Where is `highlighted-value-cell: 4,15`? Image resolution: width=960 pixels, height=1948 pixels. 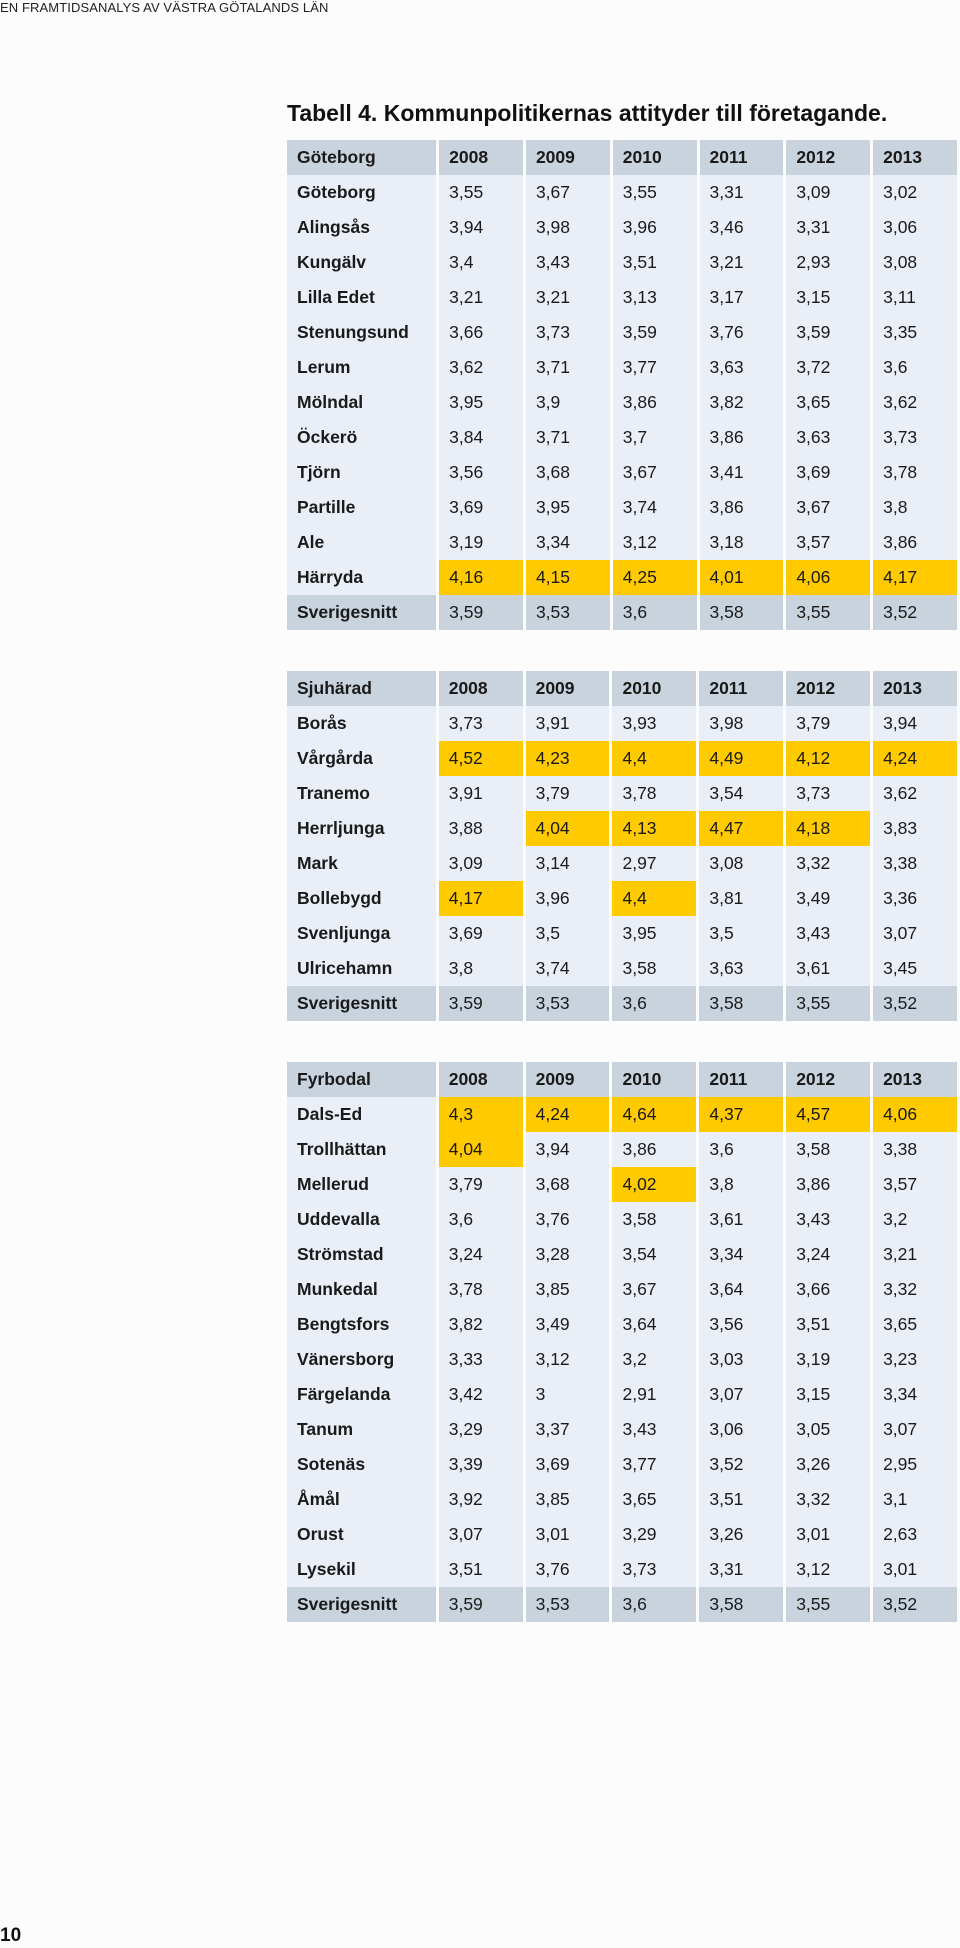
highlighted-value-cell: 4,15 is located at coordinates (567, 577).